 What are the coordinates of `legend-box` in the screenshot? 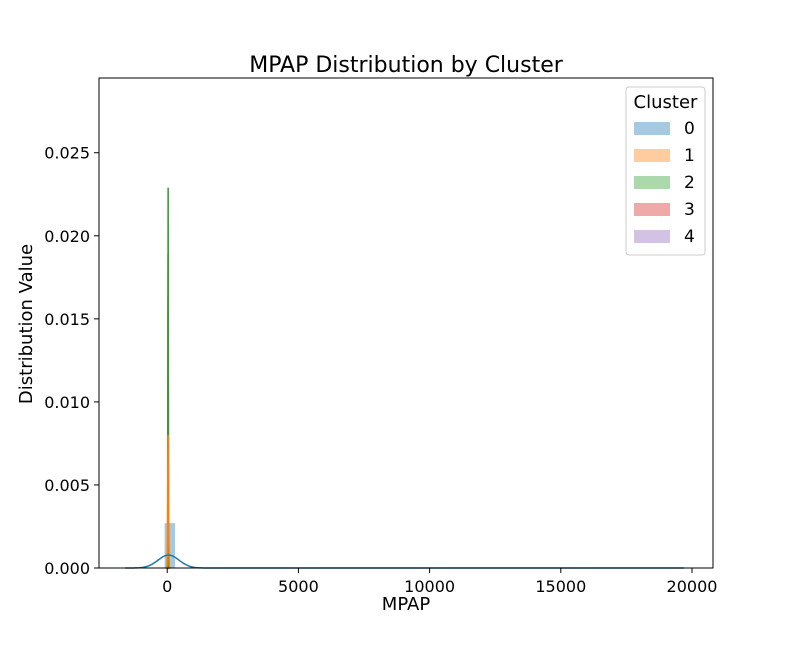 It's located at (665, 171).